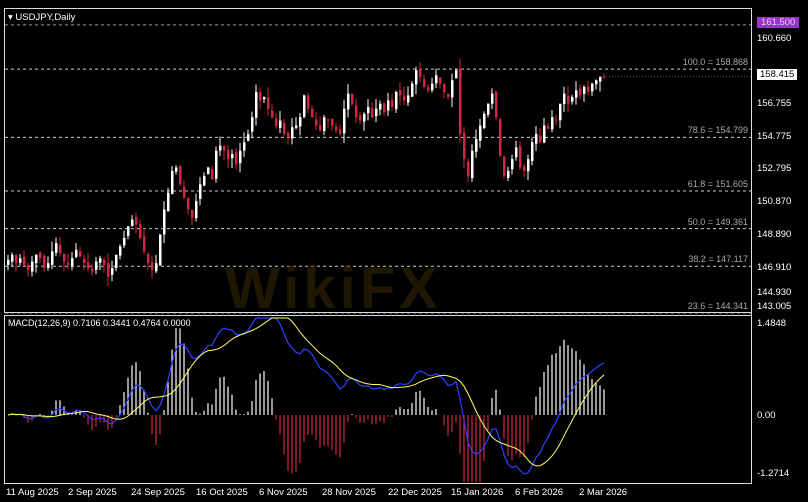 The image size is (808, 502). Describe the element at coordinates (32, 492) in the screenshot. I see `date-tick: 11 Aug 2025` at that location.